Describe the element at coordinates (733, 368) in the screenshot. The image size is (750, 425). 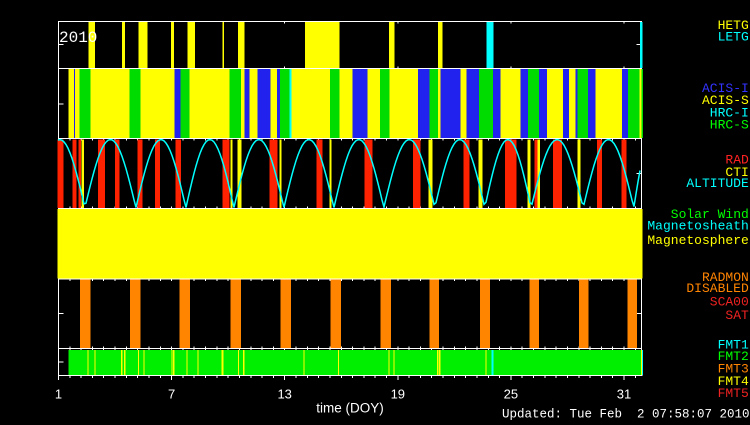
I see `svg-text: FMT3` at that location.